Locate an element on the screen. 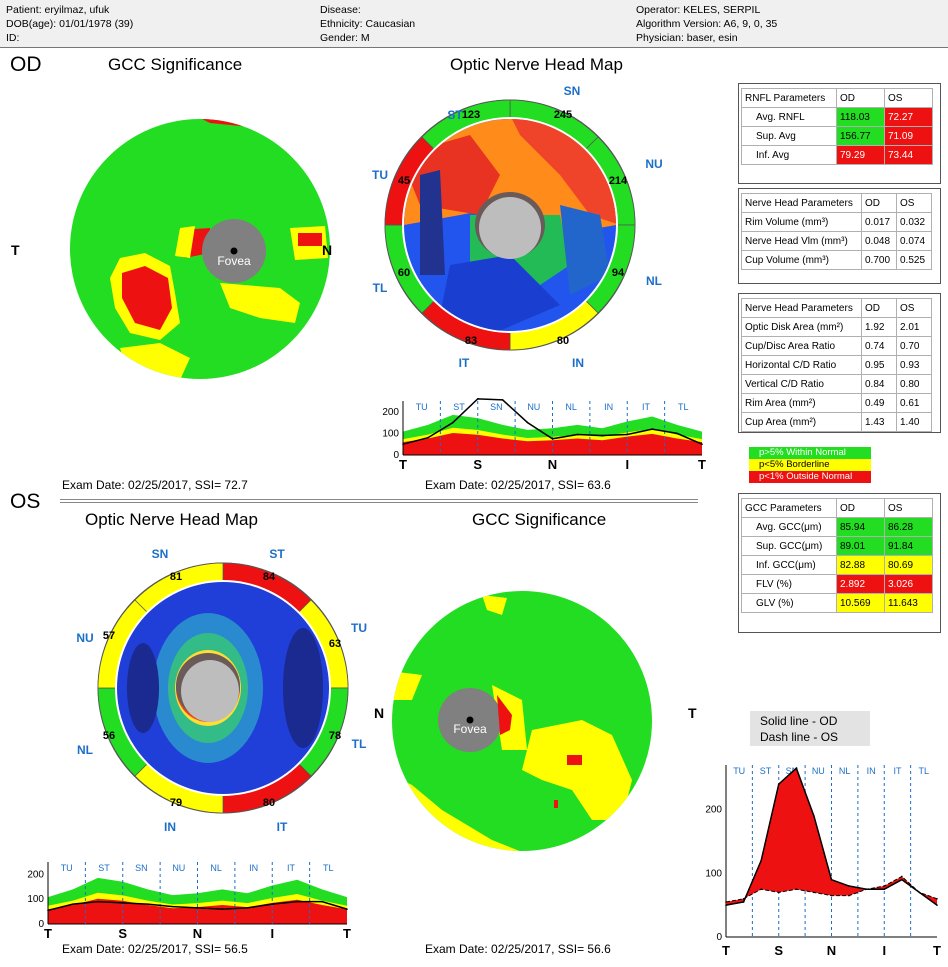  table-cell: 0.032 is located at coordinates (914, 222).